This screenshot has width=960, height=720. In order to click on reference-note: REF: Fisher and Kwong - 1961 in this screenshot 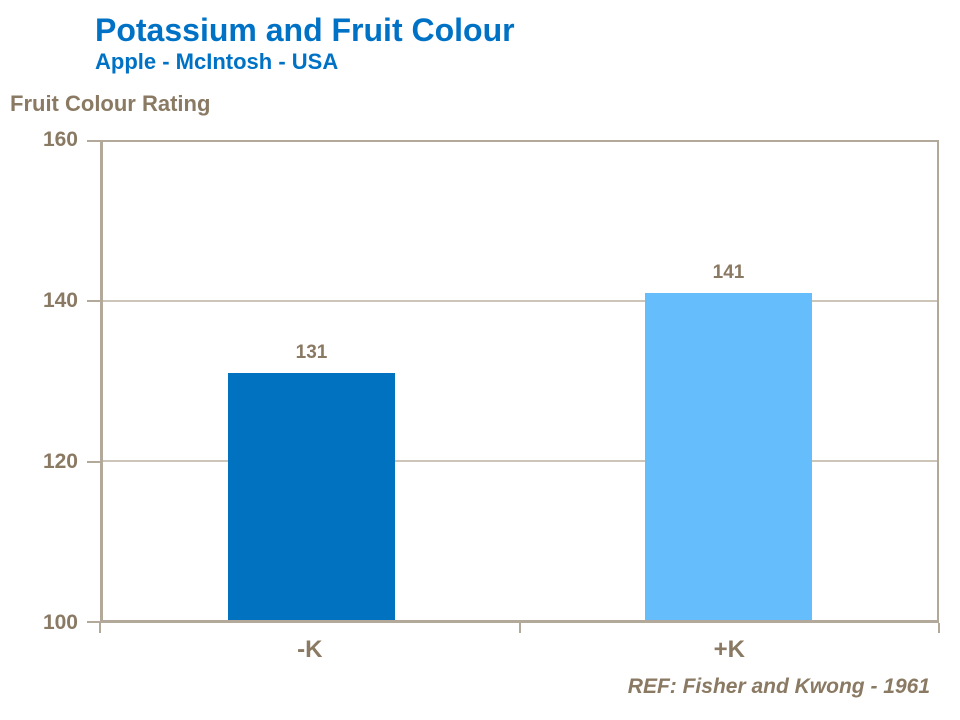, I will do `click(778, 686)`.